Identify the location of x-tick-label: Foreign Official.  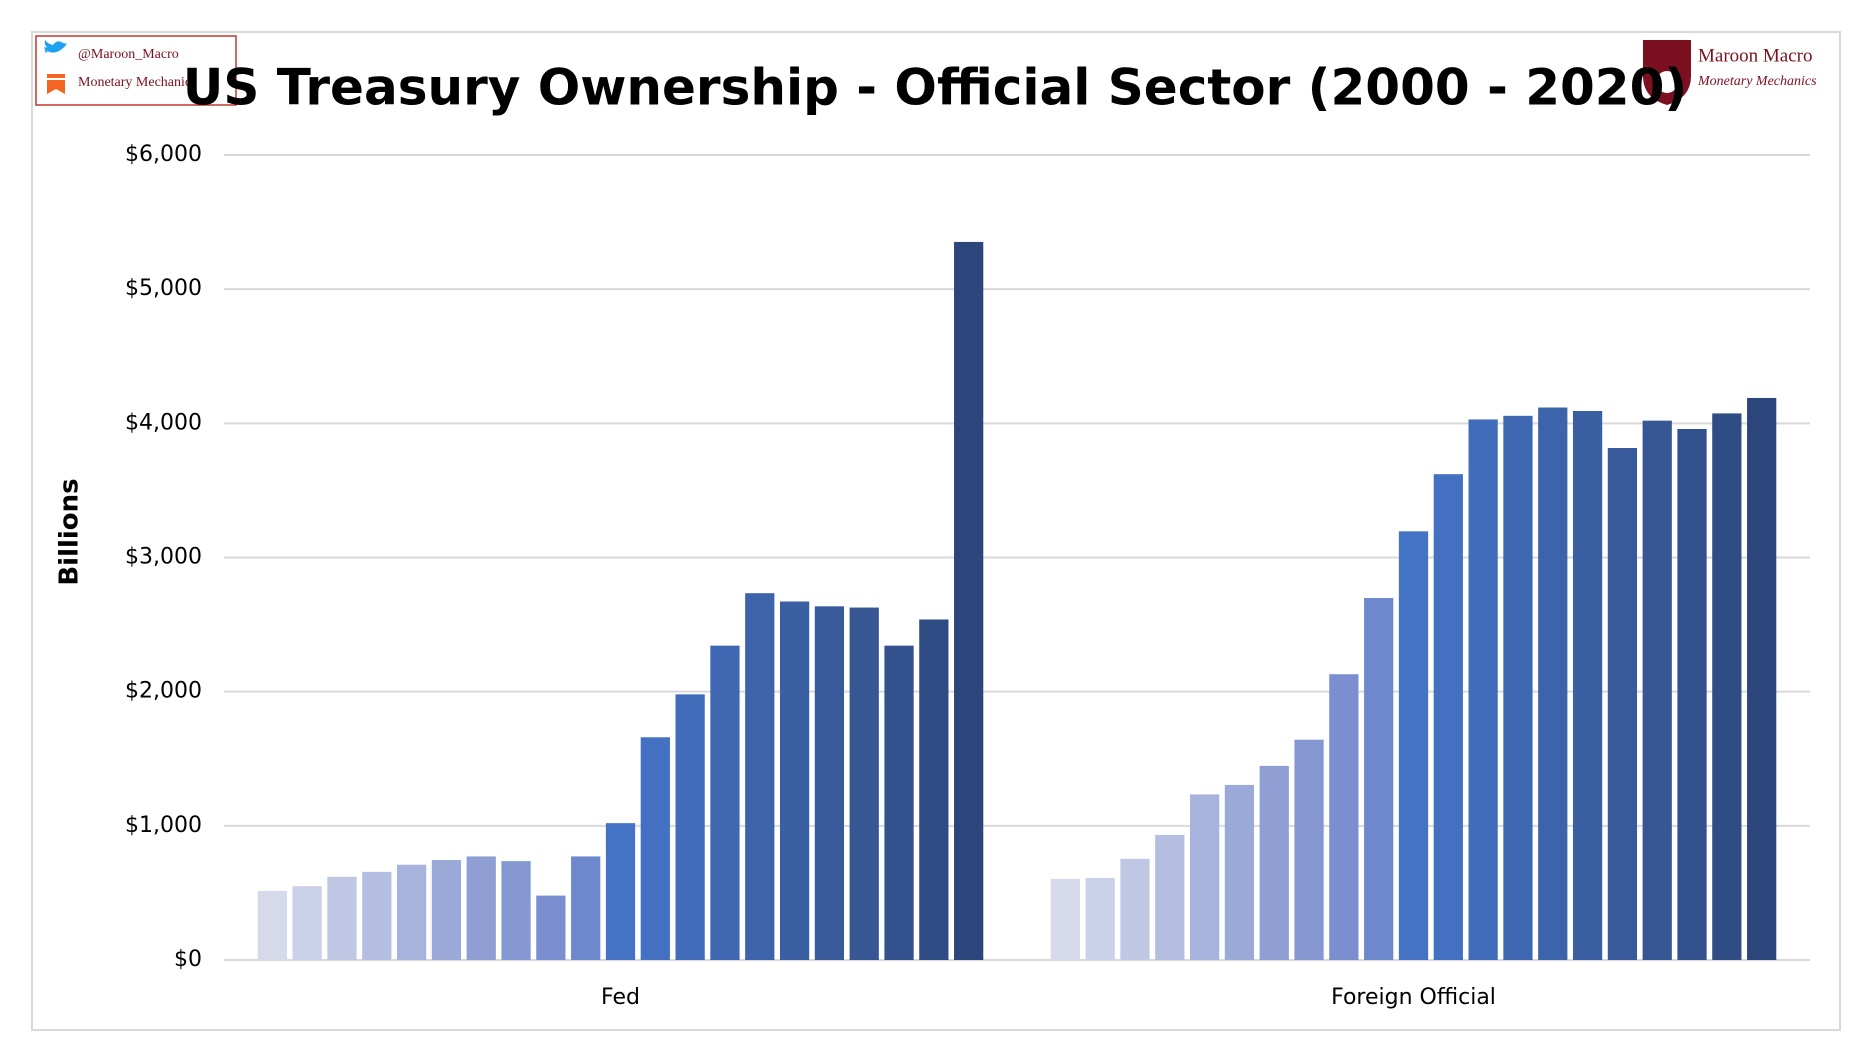
(1413, 997).